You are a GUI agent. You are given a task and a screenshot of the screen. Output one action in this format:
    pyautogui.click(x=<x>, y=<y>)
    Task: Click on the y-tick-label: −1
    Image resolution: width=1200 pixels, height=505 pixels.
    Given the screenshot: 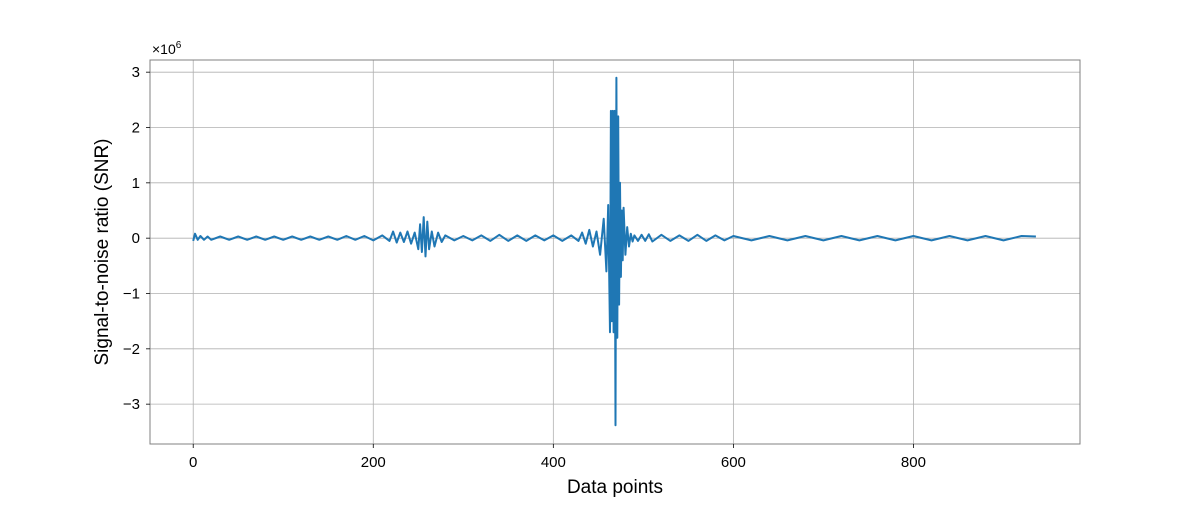 What is the action you would take?
    pyautogui.click(x=131, y=293)
    